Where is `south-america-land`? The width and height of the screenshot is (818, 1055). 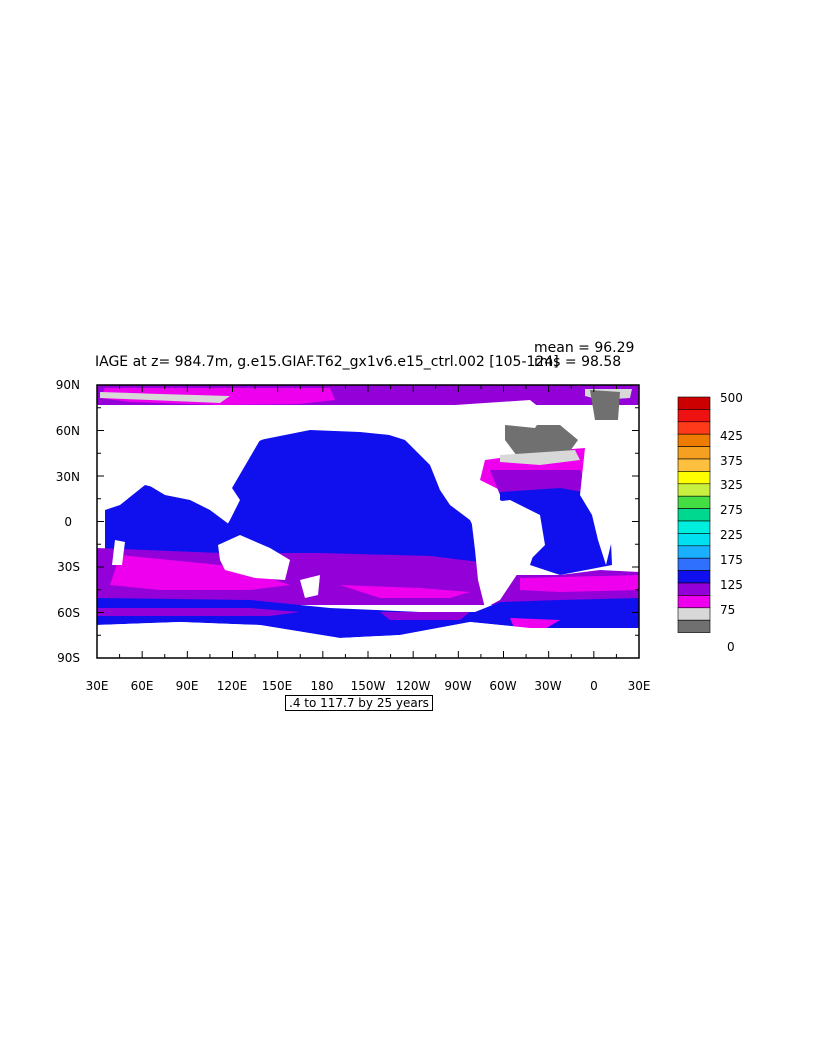 south-america-land is located at coordinates (507, 554).